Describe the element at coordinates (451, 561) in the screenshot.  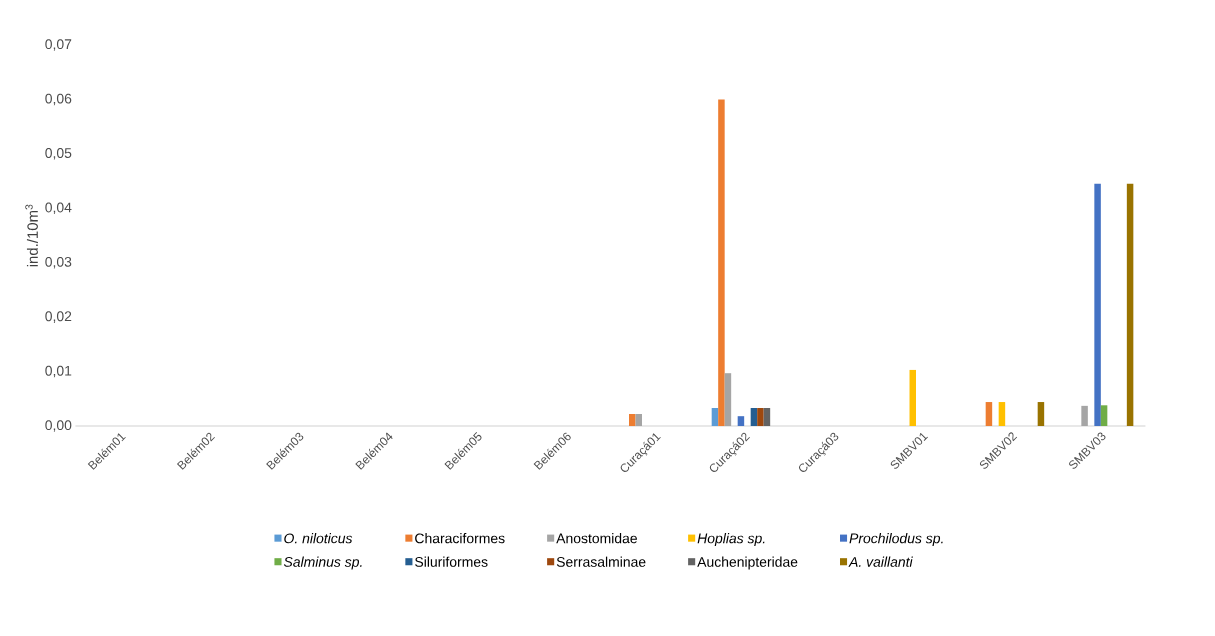
I see `legend-label: Siluriformes` at that location.